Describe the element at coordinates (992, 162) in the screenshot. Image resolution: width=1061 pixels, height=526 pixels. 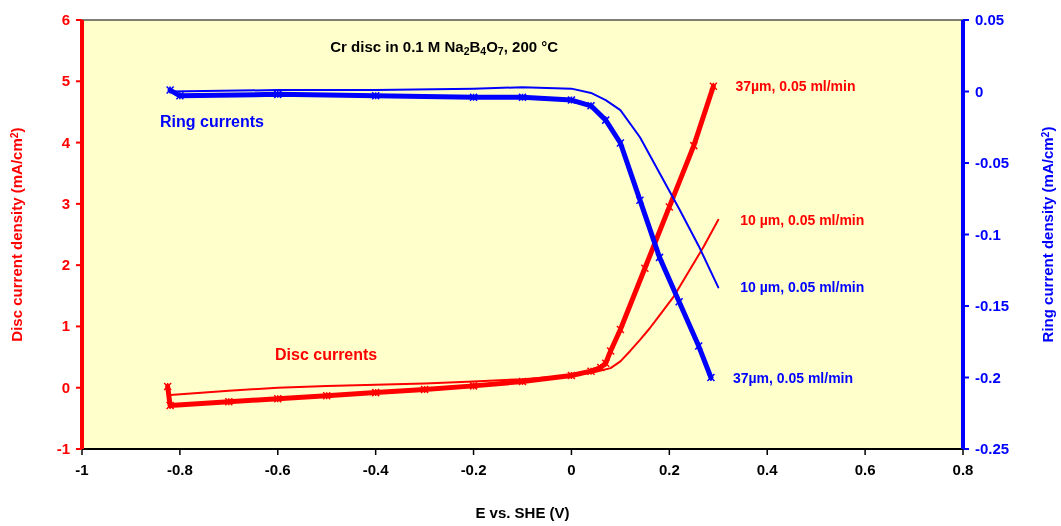
I see `y2-tick-label: -0.05` at that location.